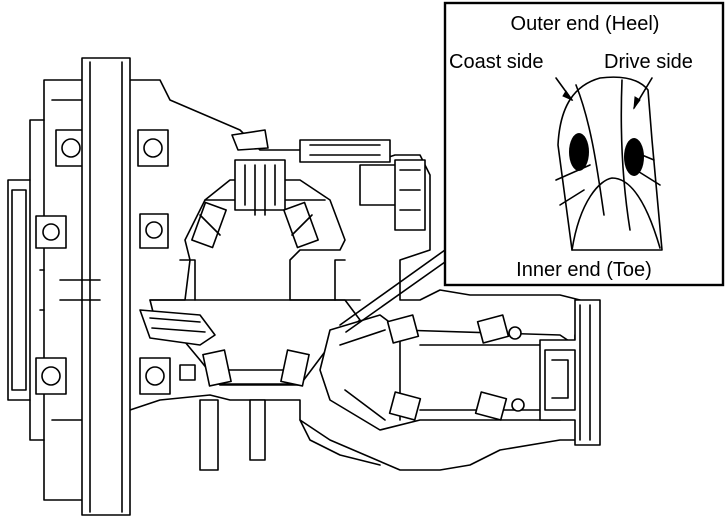 Image resolution: width=727 pixels, height=522 pixels. What do you see at coordinates (155, 376) in the screenshot?
I see `right-axle-bearing-lower` at bounding box center [155, 376].